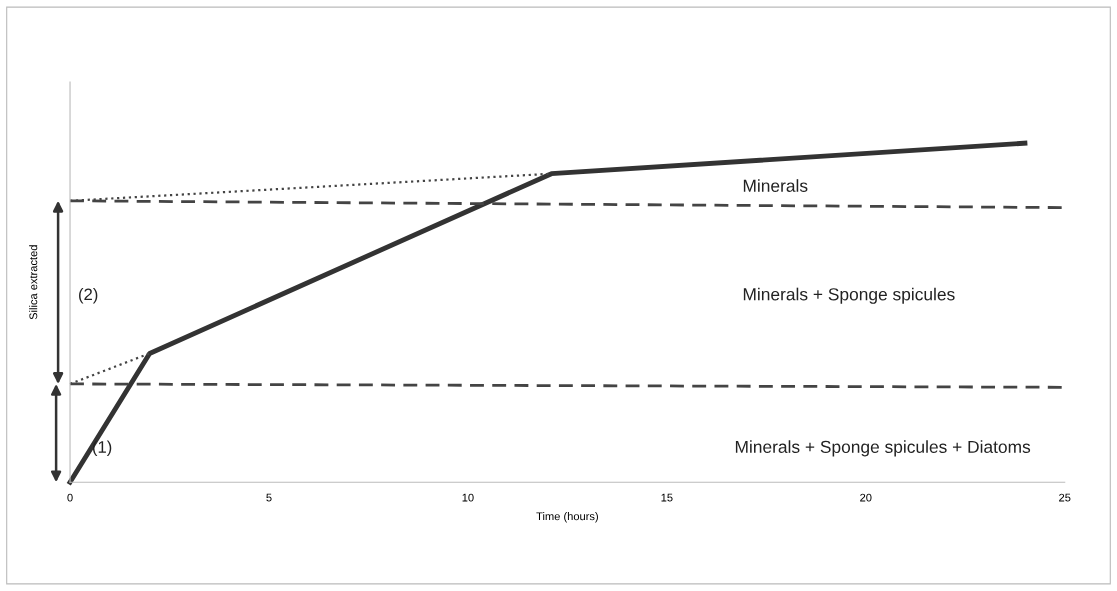  I want to click on x-axis-title: Time (hours), so click(567, 517).